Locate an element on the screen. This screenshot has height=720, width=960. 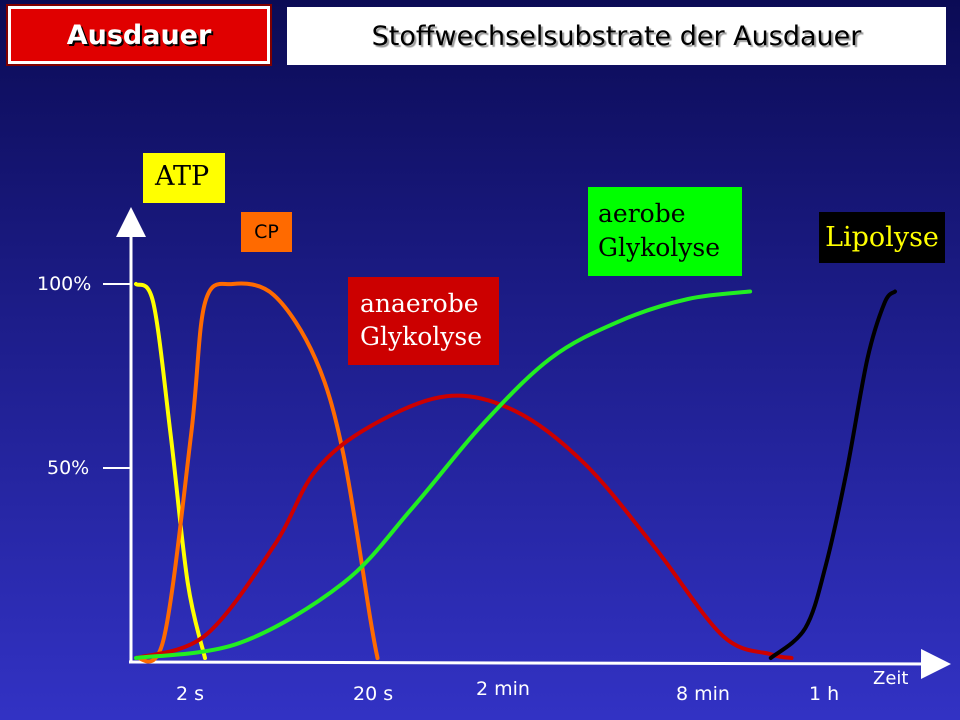
page-title: Stoffwechselsubstrate der Ausdauer is located at coordinates (616, 36).